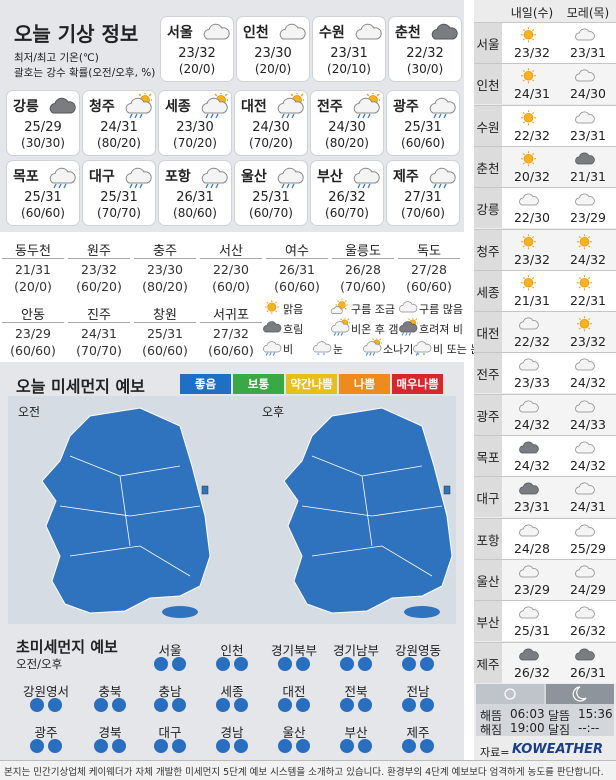 Image resolution: width=616 pixels, height=780 pixels. What do you see at coordinates (588, 176) in the screenshot?
I see `outlook-temp: 21/31` at bounding box center [588, 176].